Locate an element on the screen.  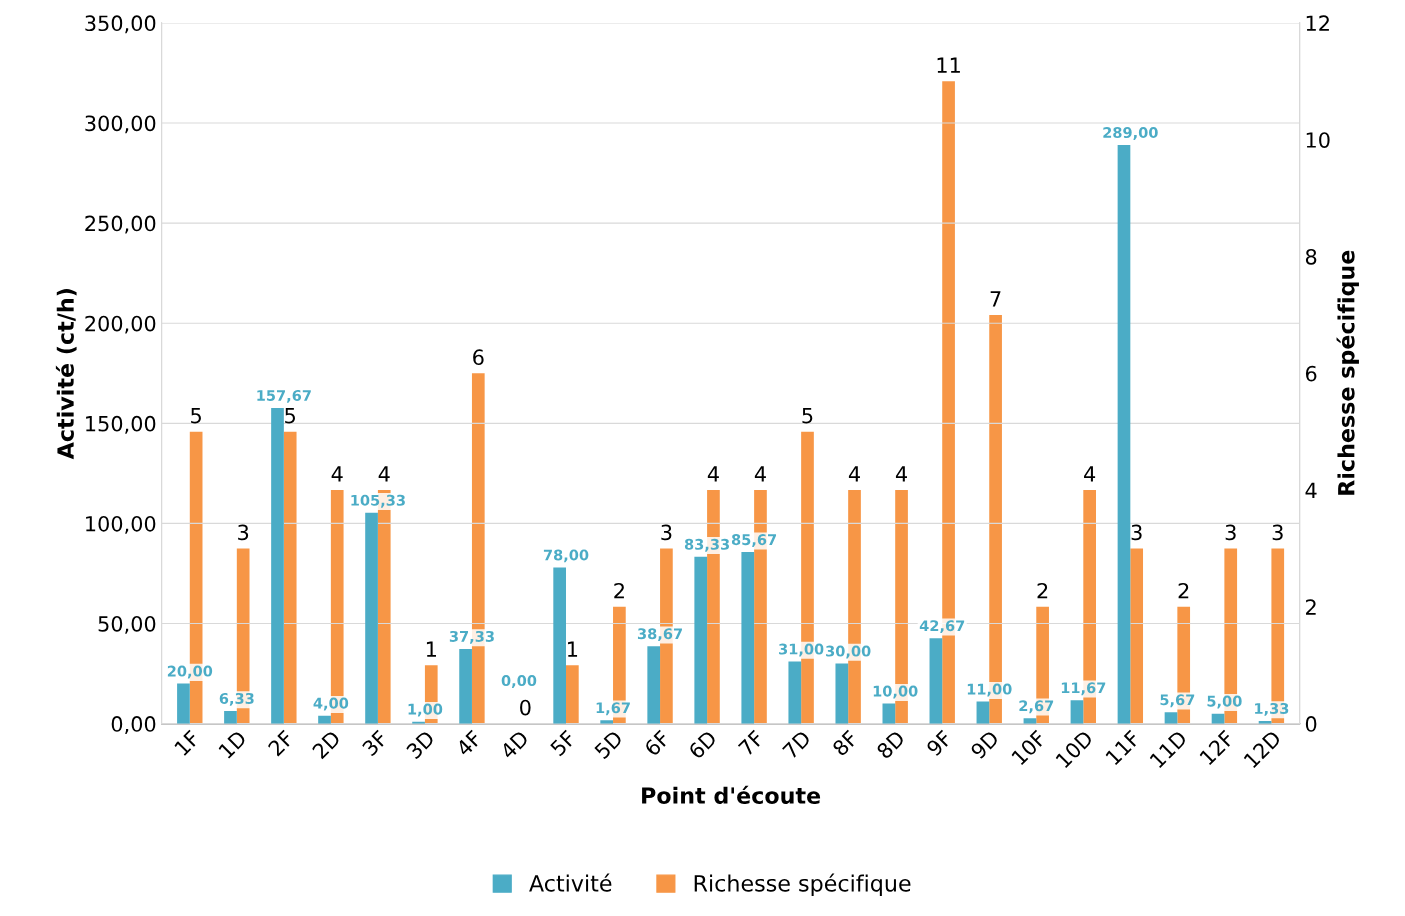
data-label: 30,00 is located at coordinates (848, 652).